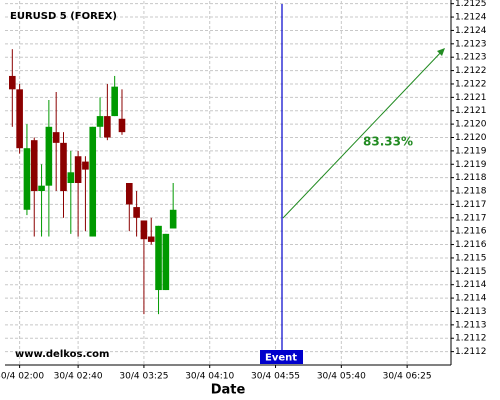 Image resolution: width=500 pixels, height=400 pixels. I want to click on event-label: Event, so click(281, 358).